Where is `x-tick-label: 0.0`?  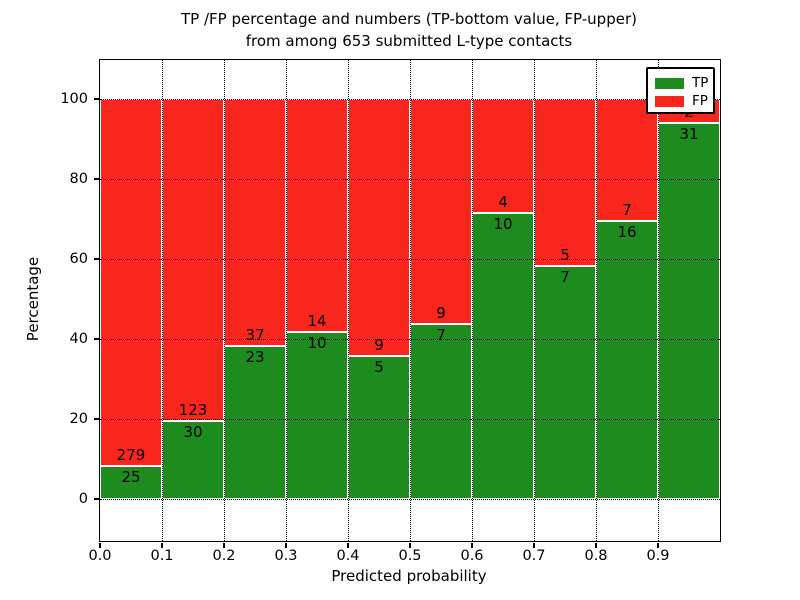
x-tick-label: 0.0 is located at coordinates (100, 556).